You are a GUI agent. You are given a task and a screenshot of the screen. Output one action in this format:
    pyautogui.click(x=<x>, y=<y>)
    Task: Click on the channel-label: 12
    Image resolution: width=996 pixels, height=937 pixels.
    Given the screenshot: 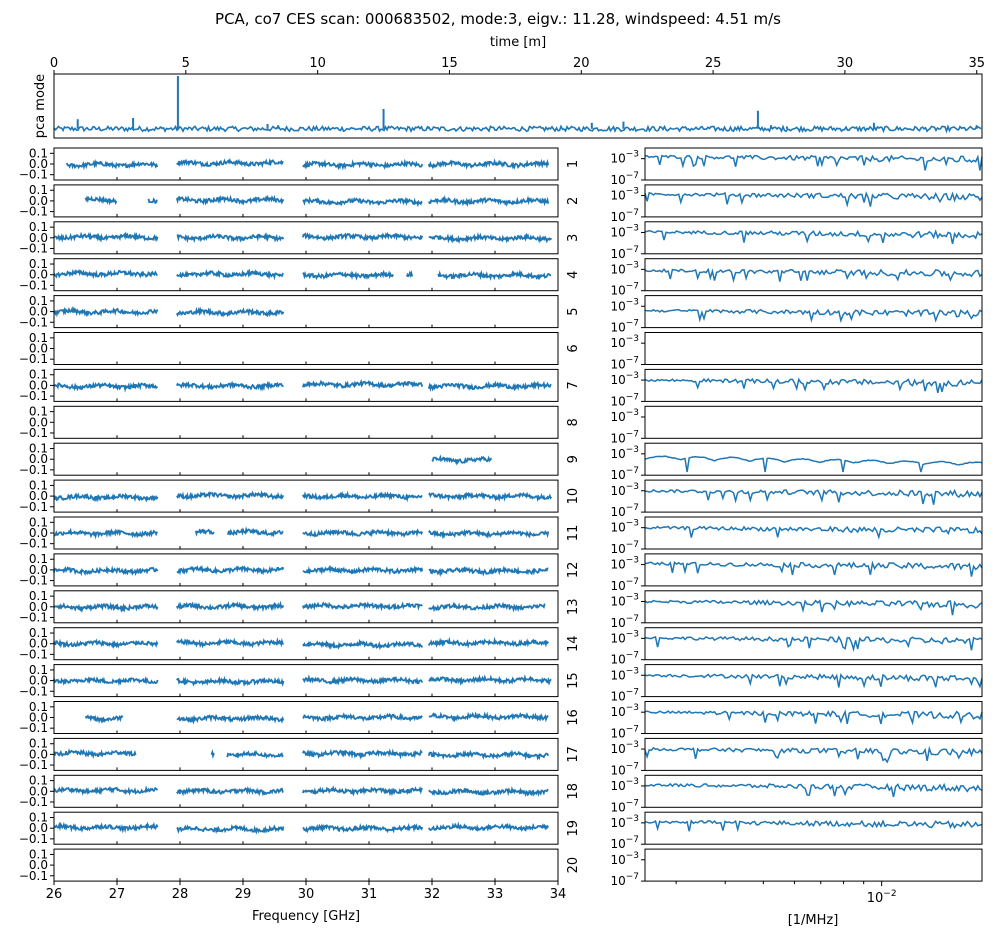 What is the action you would take?
    pyautogui.click(x=573, y=570)
    